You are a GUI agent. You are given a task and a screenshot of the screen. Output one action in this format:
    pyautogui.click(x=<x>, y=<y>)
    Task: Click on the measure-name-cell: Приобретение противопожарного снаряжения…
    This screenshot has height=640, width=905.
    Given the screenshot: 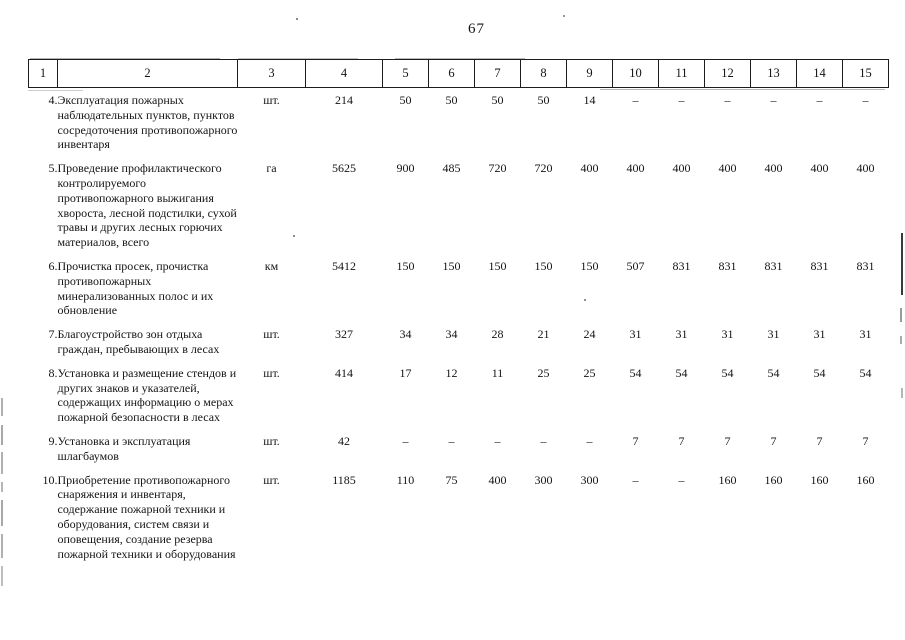 What is the action you would take?
    pyautogui.click(x=146, y=516)
    